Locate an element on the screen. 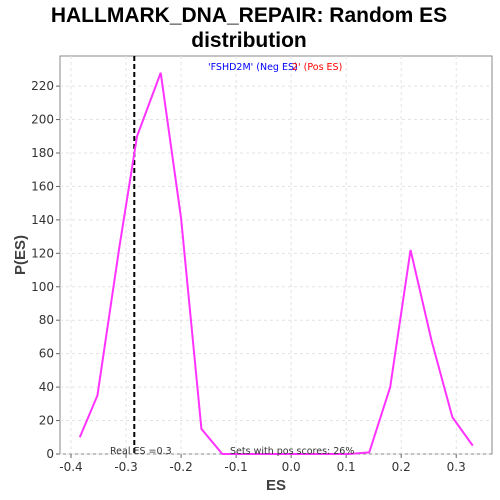  x-axis-ticks: -0.4 -0.3 -0.2 -0.1 0.0 0.1 0.2 0.3 is located at coordinates (262, 464).